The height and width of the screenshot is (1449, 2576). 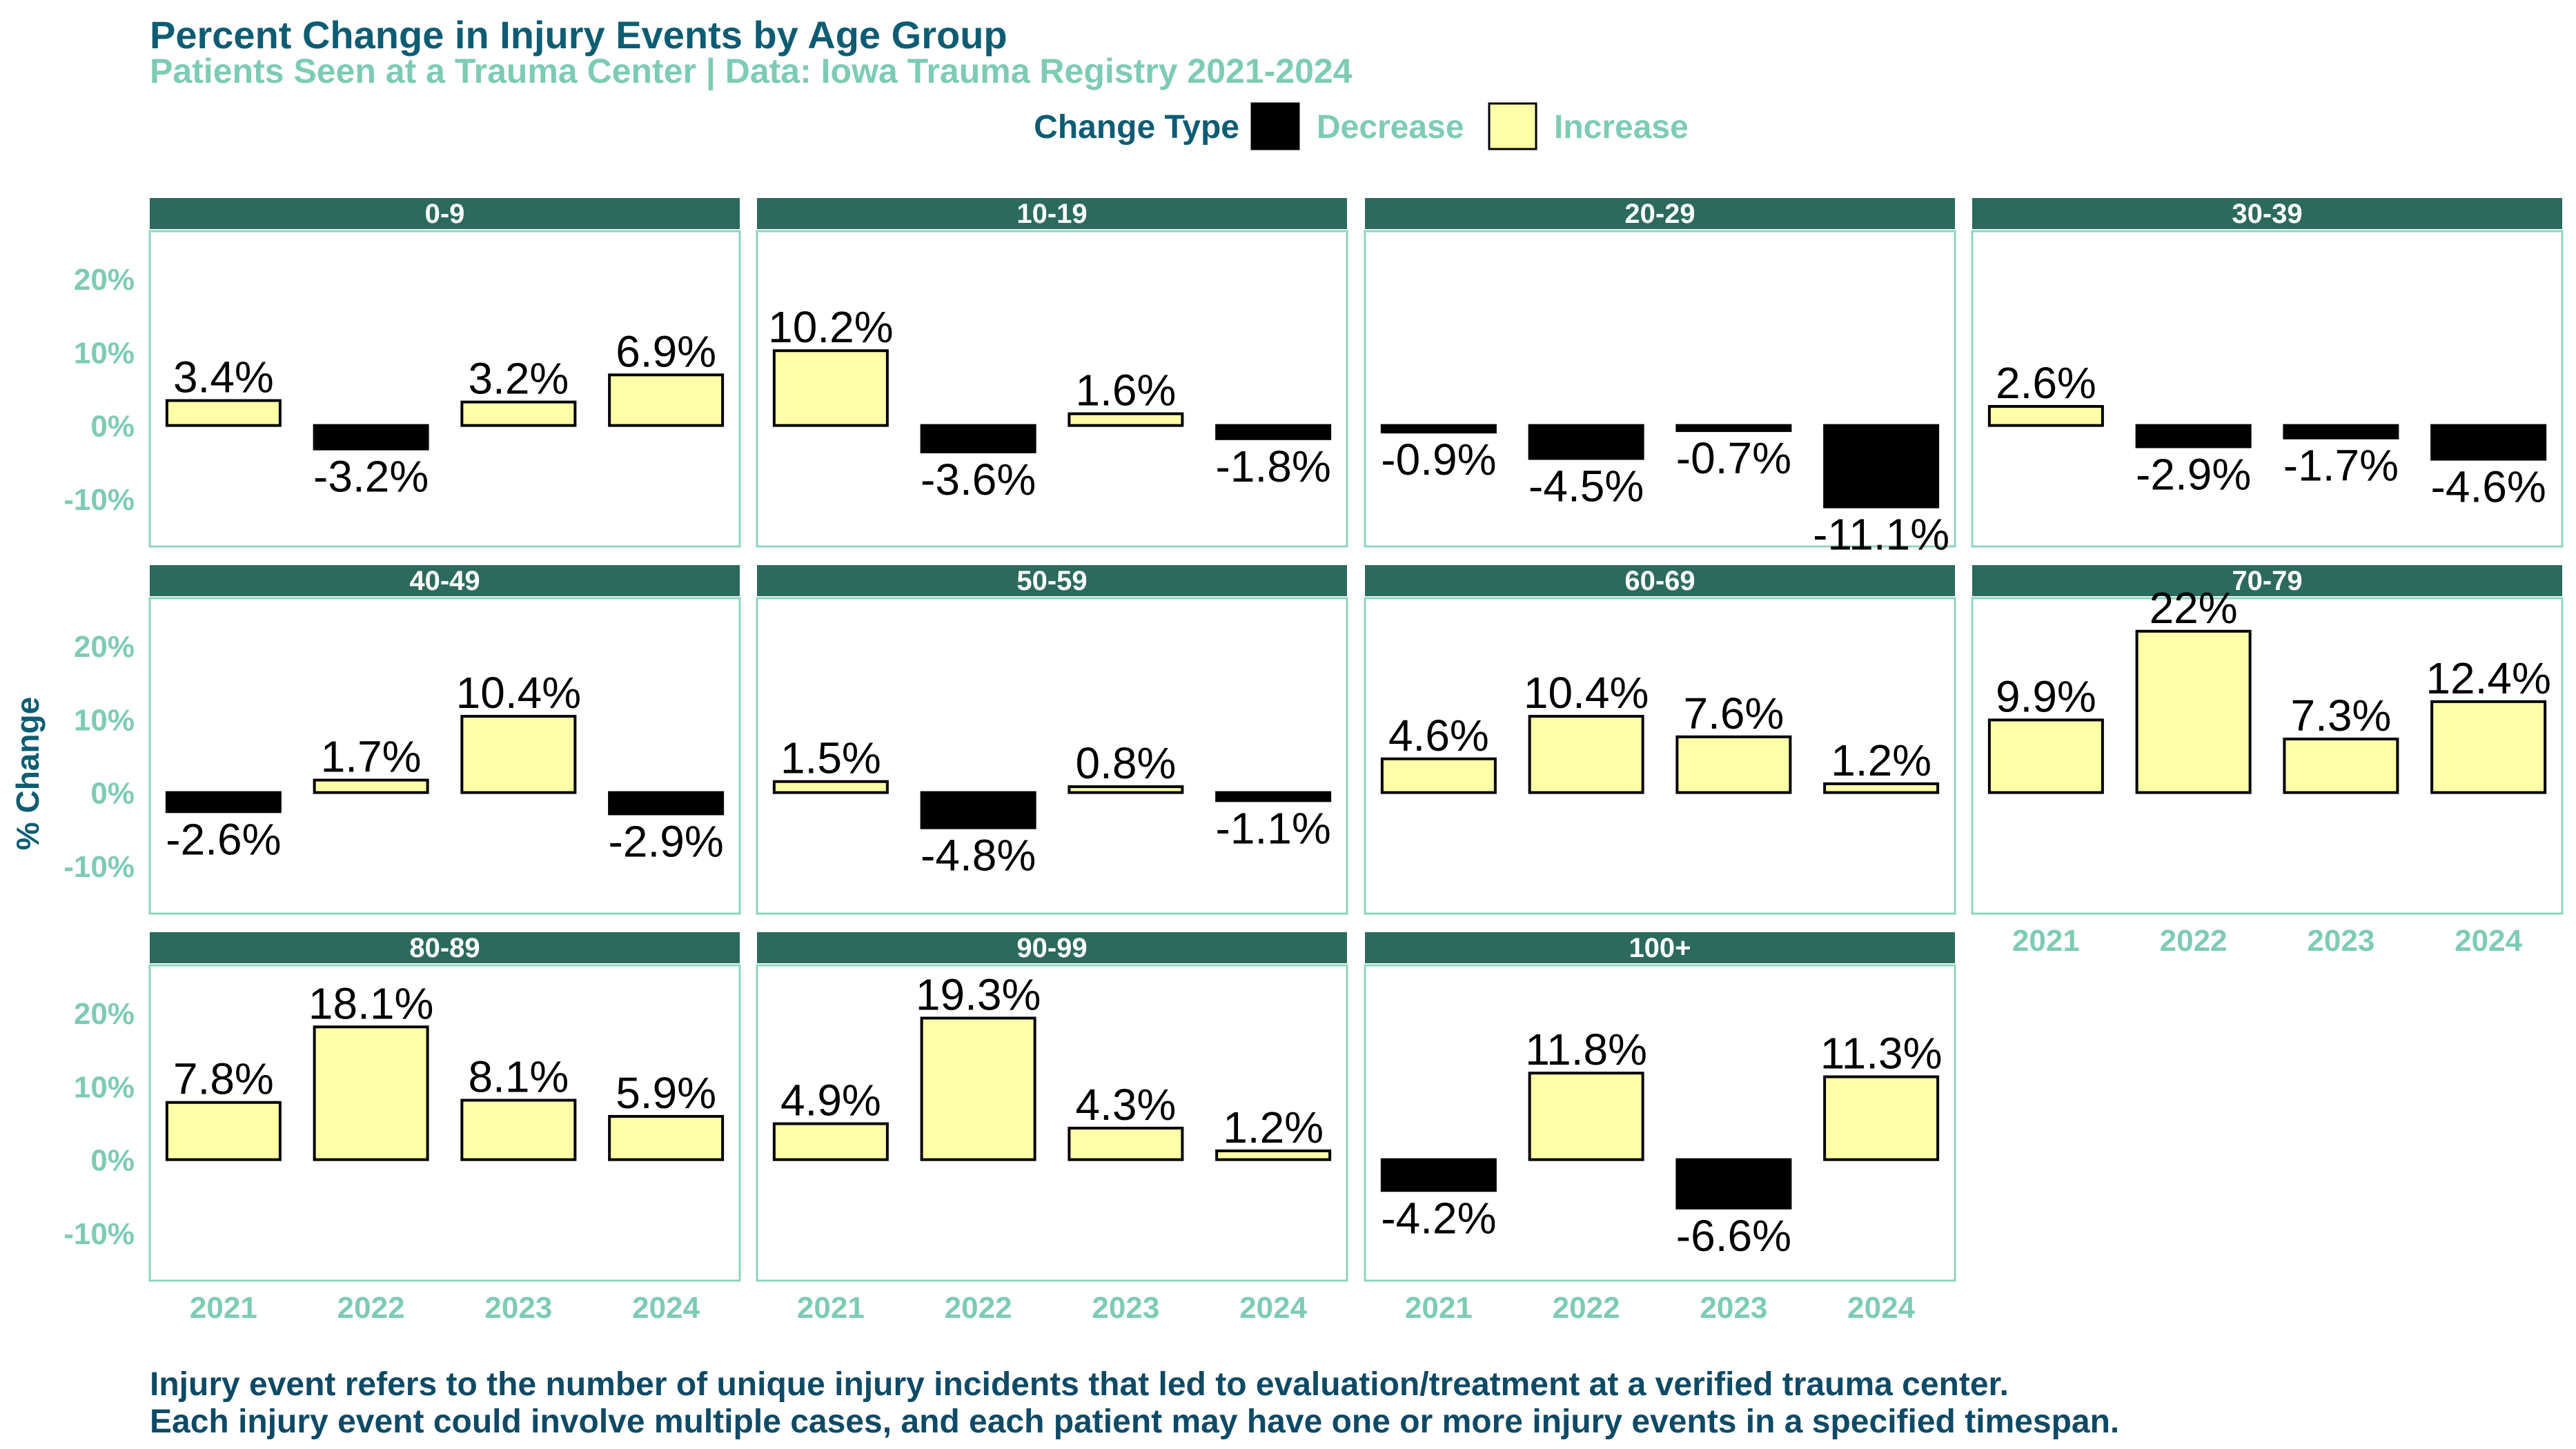 I want to click on bar-20-29-2024, so click(x=1881, y=466).